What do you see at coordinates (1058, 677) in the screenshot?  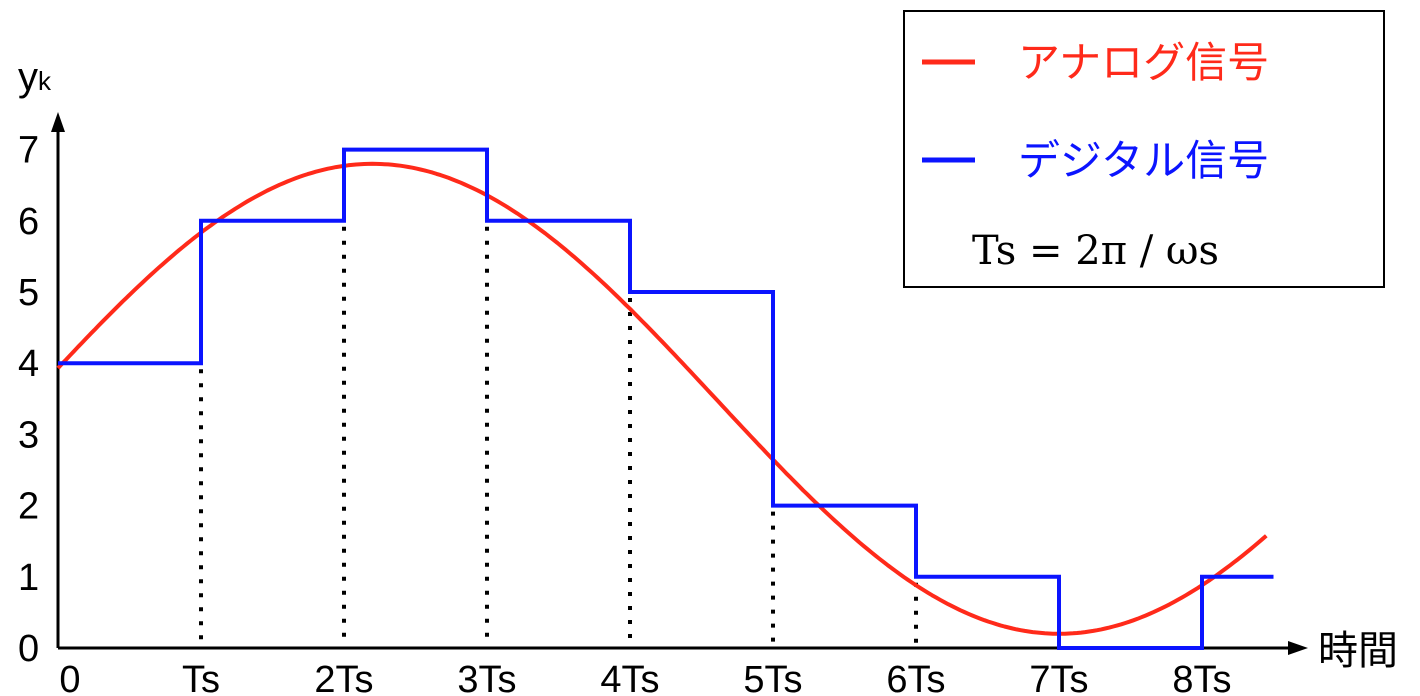 I see `x-tick-label-7: 7Ts` at bounding box center [1058, 677].